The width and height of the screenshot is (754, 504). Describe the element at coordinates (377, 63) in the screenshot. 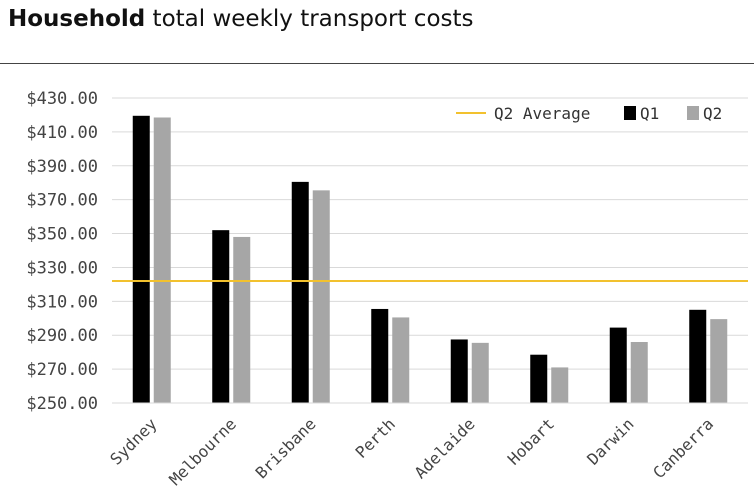

I see `title-divider` at that location.